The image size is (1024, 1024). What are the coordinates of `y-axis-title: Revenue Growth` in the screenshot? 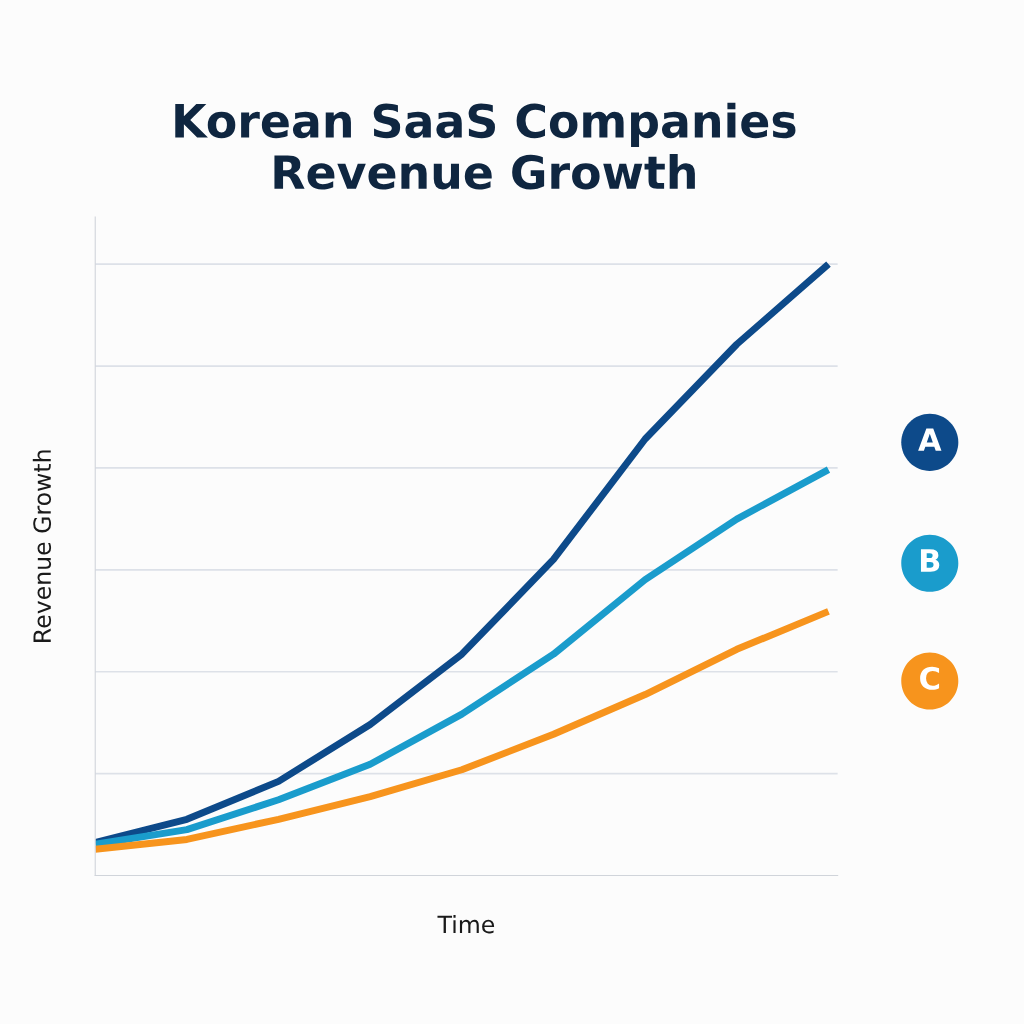 It's located at (42, 546).